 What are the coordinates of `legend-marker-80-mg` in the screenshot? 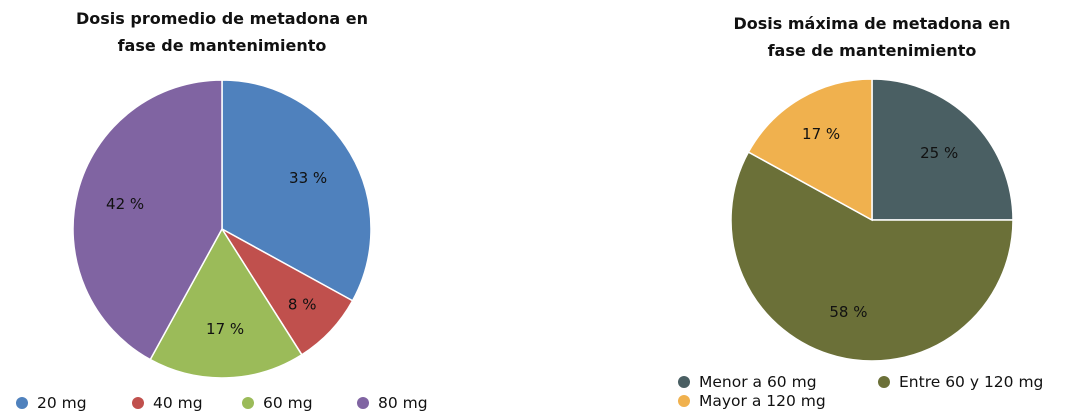 It's located at (363, 403).